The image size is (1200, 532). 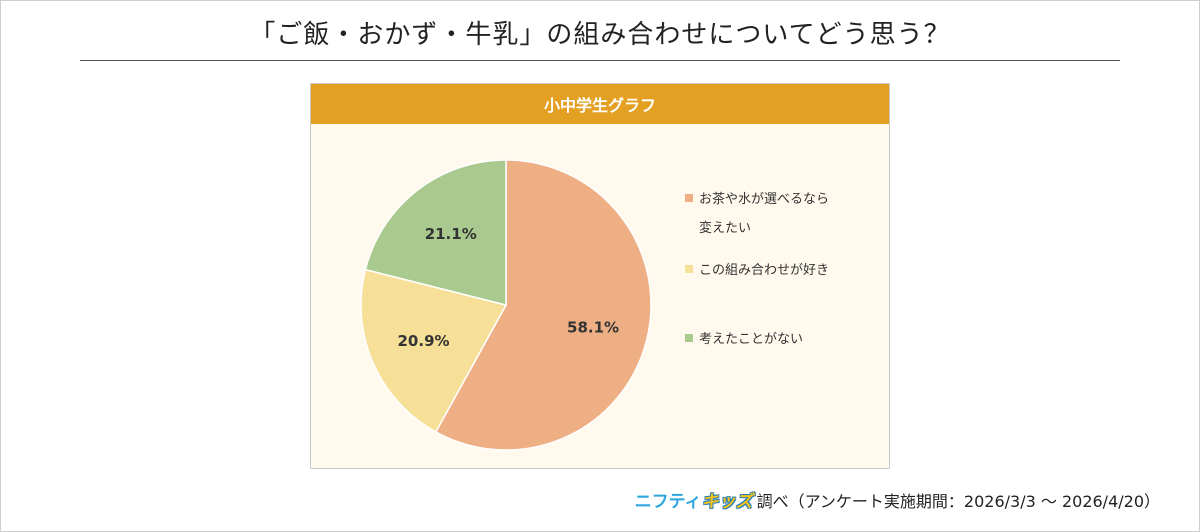 I want to click on page-title: 「ご飯・おかず・牛乳」の組み合わせについてどう思う？, so click(x=600, y=35).